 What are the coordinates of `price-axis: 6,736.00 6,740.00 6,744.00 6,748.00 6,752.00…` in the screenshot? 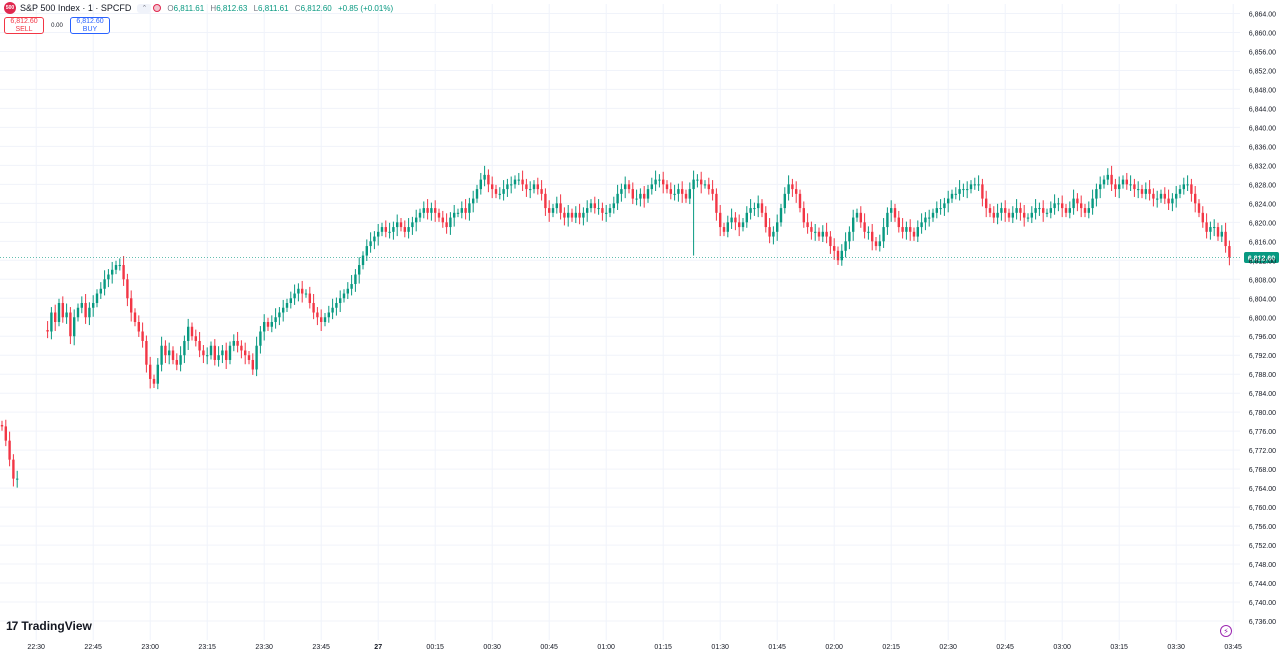 It's located at (1262, 318).